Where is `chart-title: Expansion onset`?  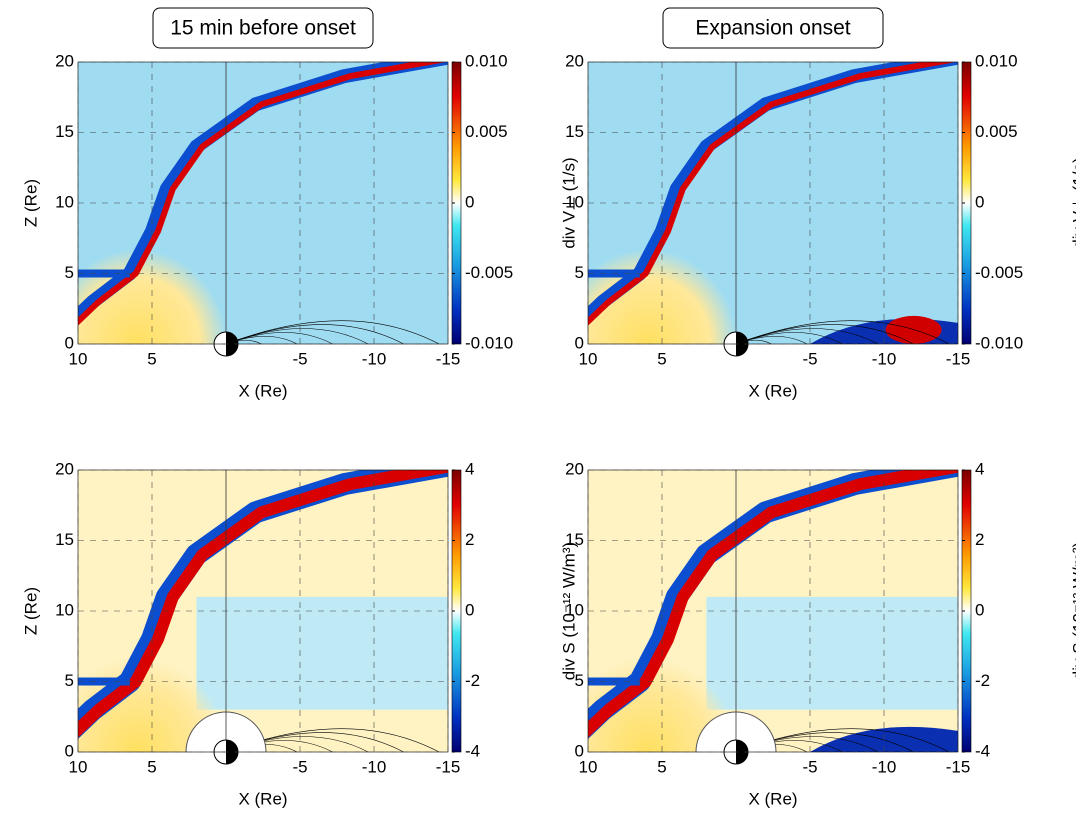
chart-title: Expansion onset is located at coordinates (772, 28).